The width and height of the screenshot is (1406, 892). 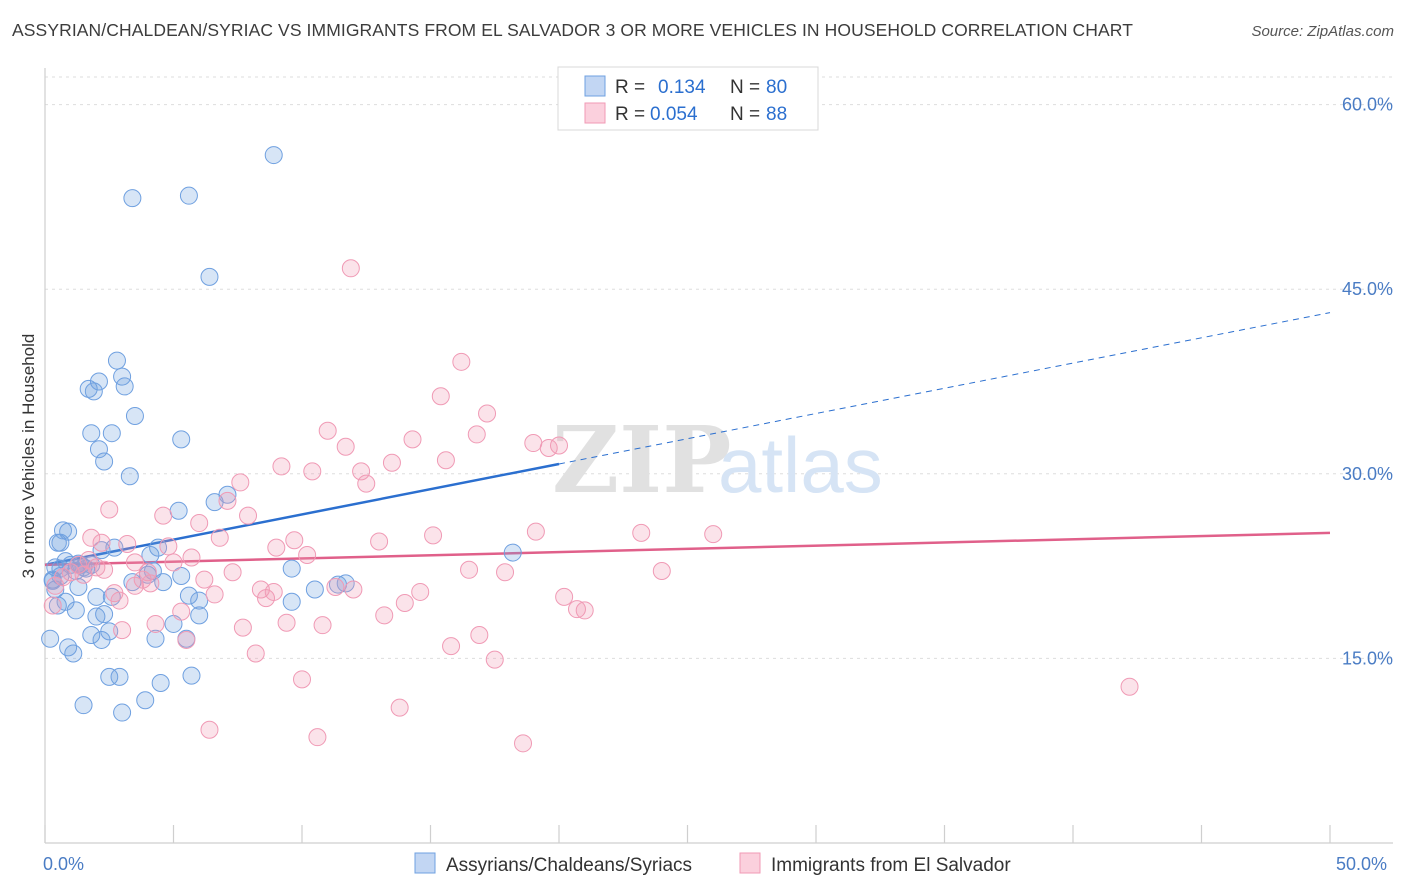 What do you see at coordinates (28, 456) in the screenshot?
I see `y-axis-label: 3 or more Vehicles in Household` at bounding box center [28, 456].